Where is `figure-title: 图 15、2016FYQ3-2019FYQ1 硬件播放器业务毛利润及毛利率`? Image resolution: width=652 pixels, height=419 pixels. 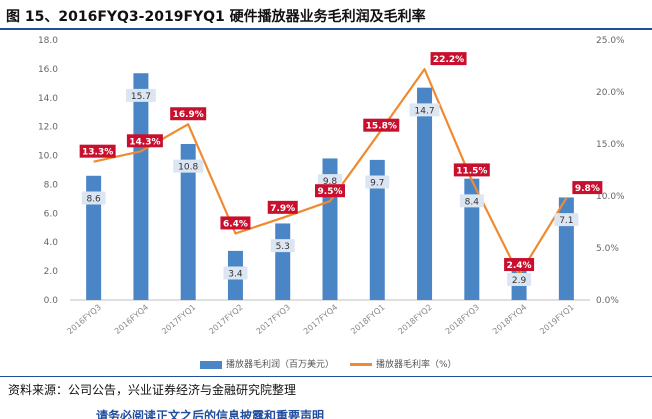
figure-title: 图 15、2016FYQ3-2019FYQ1 硬件播放器业务毛利润及毛利率 is located at coordinates (216, 17).